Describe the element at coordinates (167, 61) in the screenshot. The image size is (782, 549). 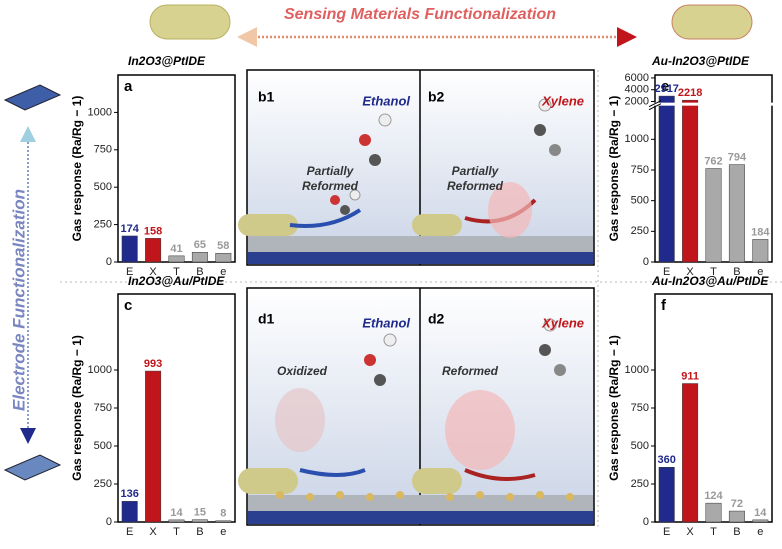
I see `chart-title: In2O3@PtIDE` at that location.